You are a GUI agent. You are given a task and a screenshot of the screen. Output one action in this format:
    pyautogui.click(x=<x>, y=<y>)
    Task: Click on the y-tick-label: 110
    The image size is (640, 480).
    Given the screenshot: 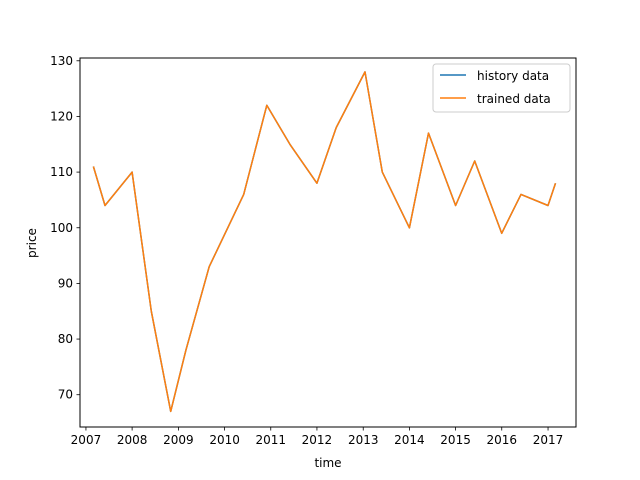 What is the action you would take?
    pyautogui.click(x=61, y=172)
    